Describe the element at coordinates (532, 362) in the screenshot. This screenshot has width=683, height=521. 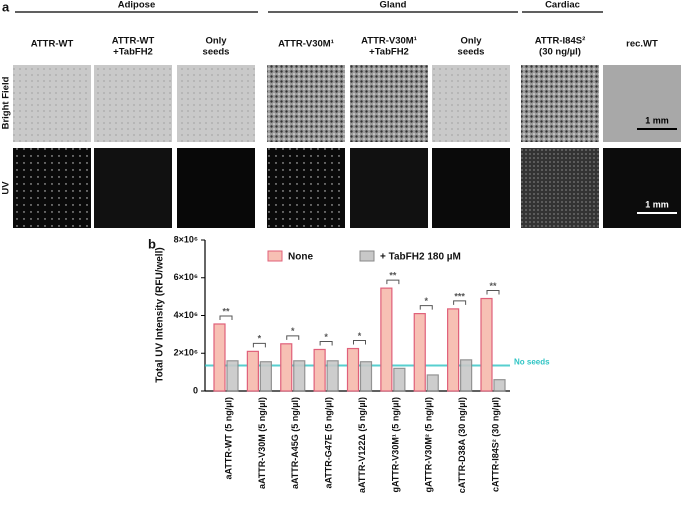
I see `reference-label: No seeds` at that location.